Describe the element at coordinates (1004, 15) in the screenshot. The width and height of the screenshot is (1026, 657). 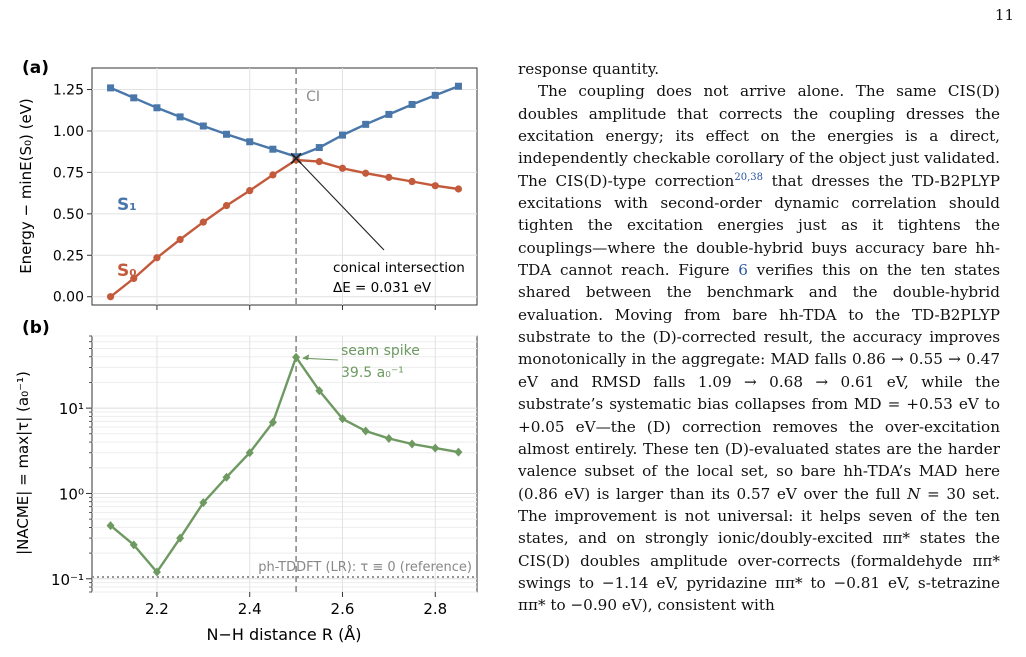
I see `page-number: 11` at that location.